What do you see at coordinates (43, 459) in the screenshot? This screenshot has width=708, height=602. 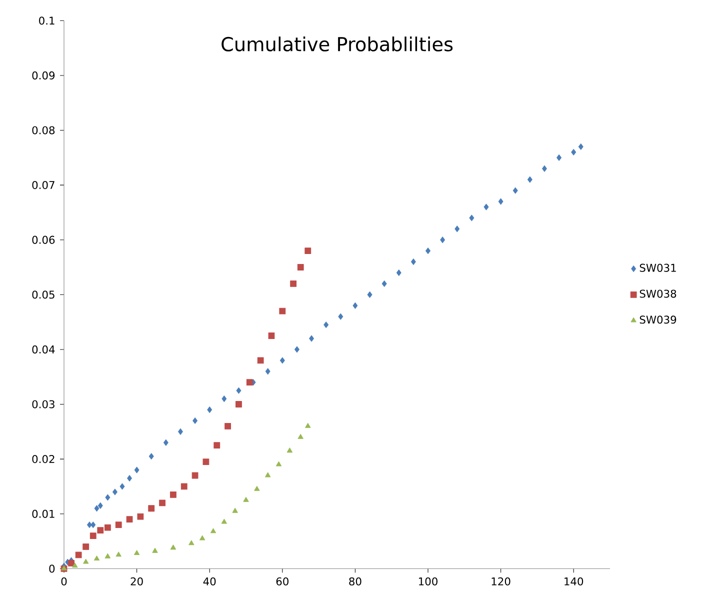 I see `y-tick-label: 0.02` at bounding box center [43, 459].